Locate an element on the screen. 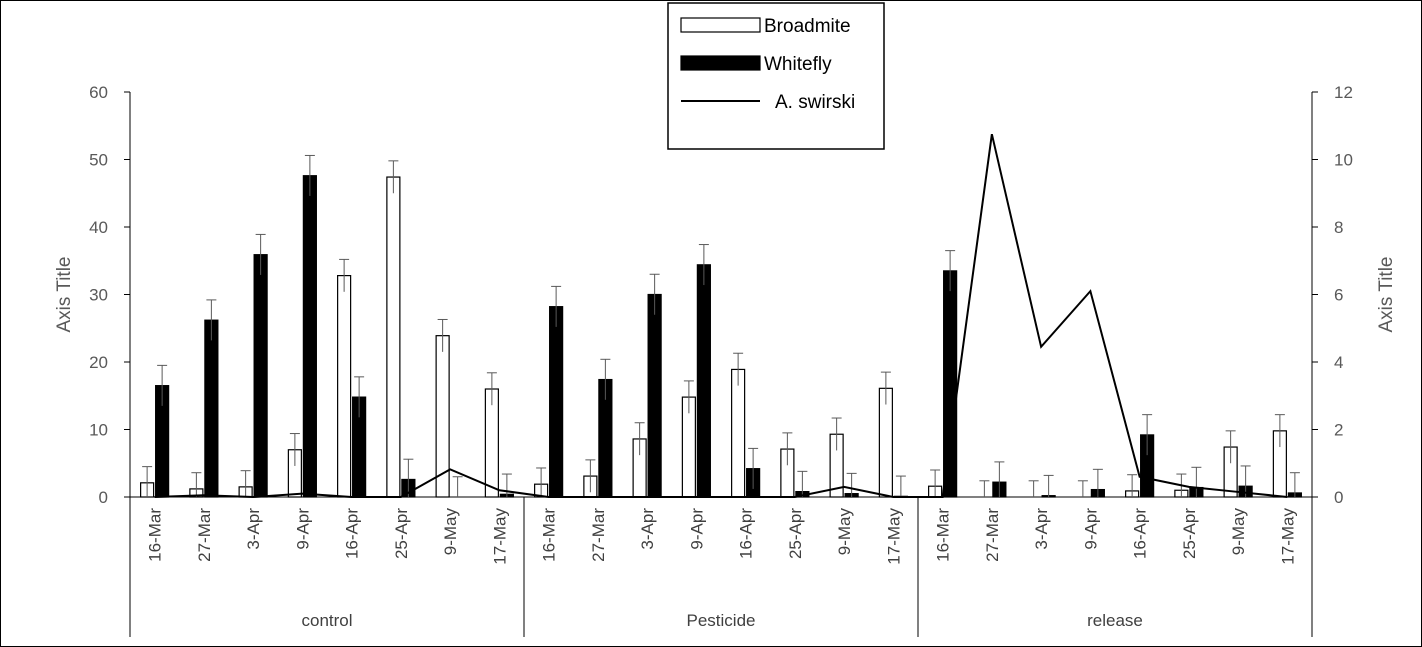  group-label: release is located at coordinates (1115, 620).